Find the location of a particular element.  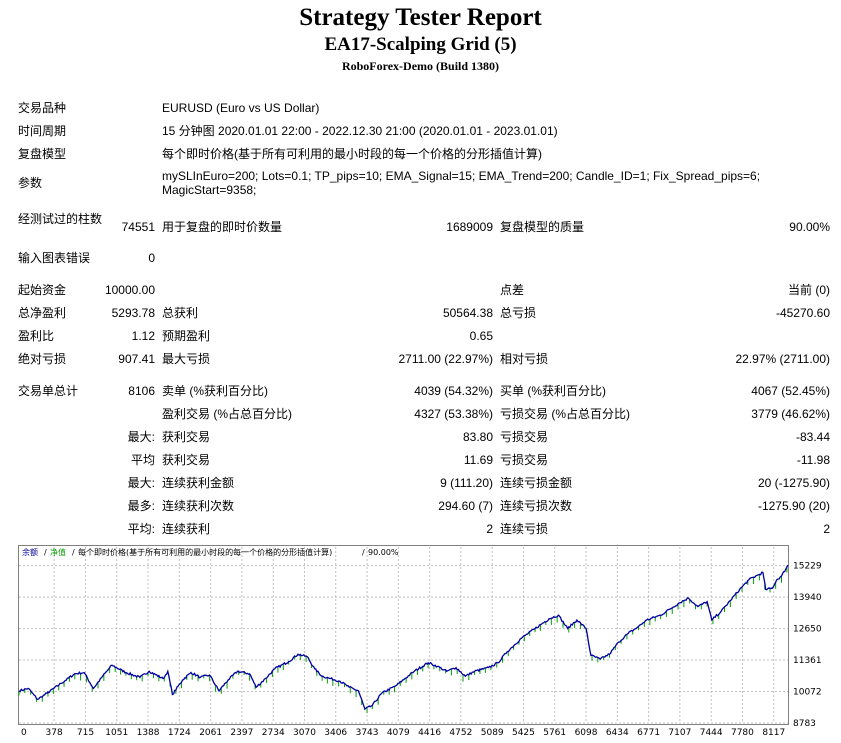

largest-profit-value: 83.80 is located at coordinates (477, 437).